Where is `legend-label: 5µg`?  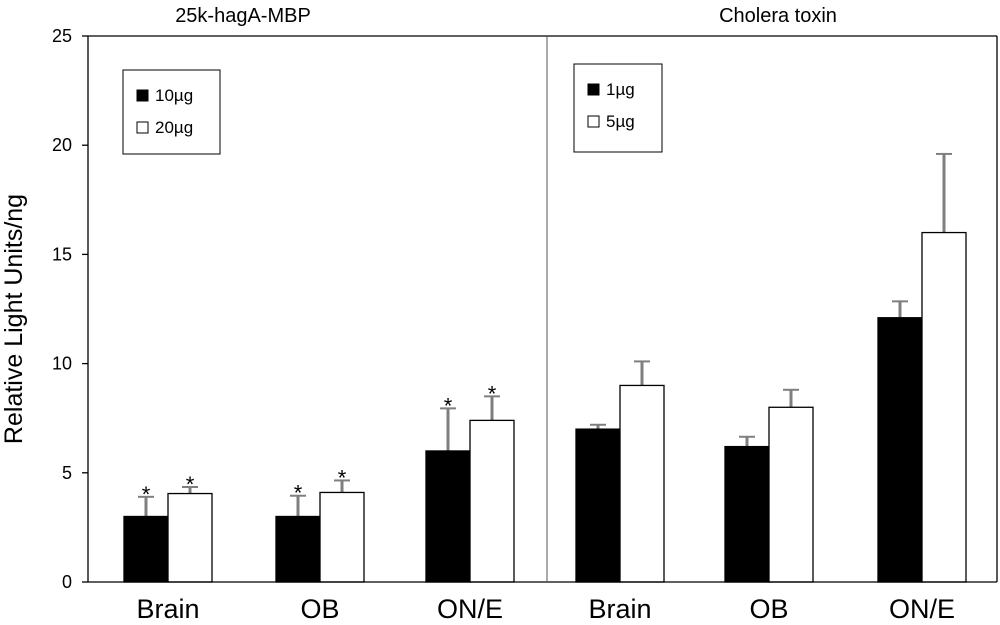
legend-label: 5µg is located at coordinates (620, 121).